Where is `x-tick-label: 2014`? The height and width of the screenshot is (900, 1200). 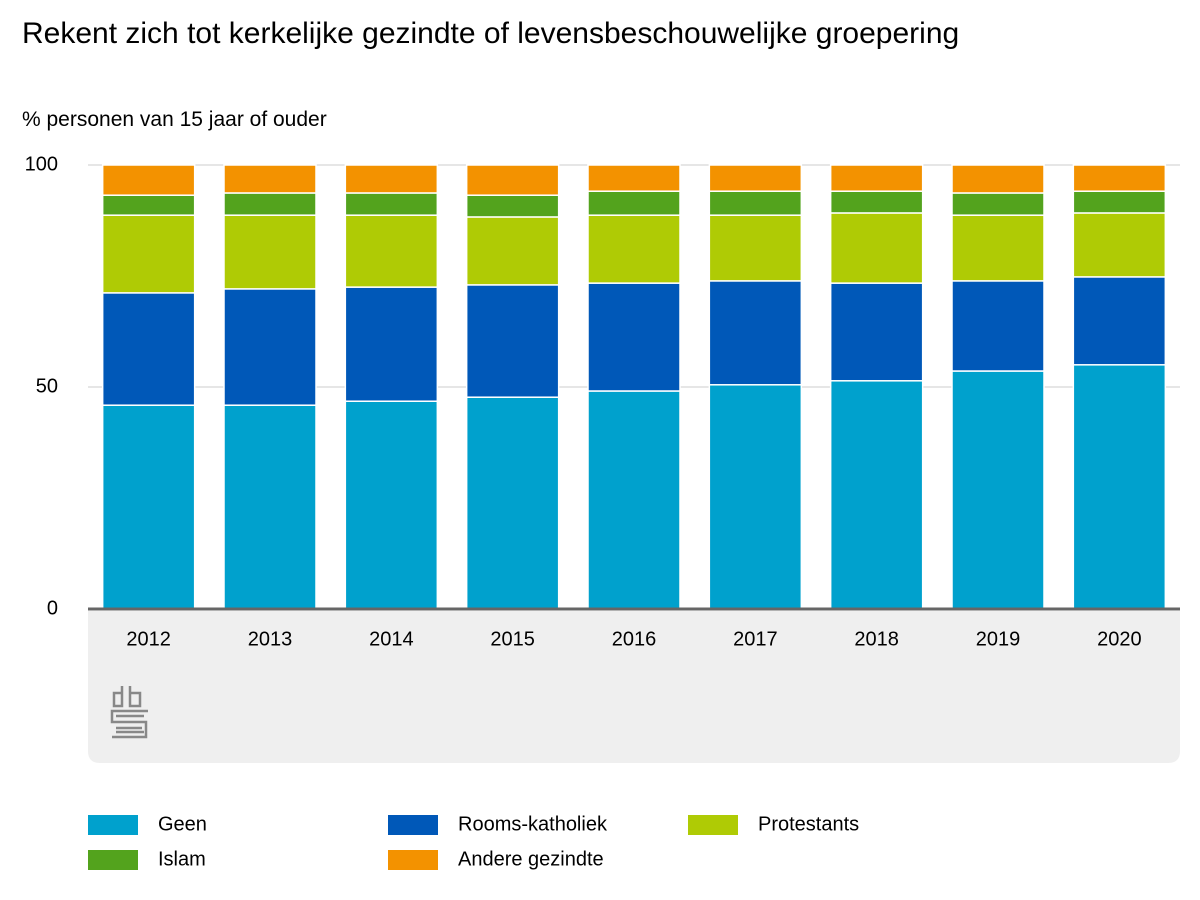 x-tick-label: 2014 is located at coordinates (391, 639).